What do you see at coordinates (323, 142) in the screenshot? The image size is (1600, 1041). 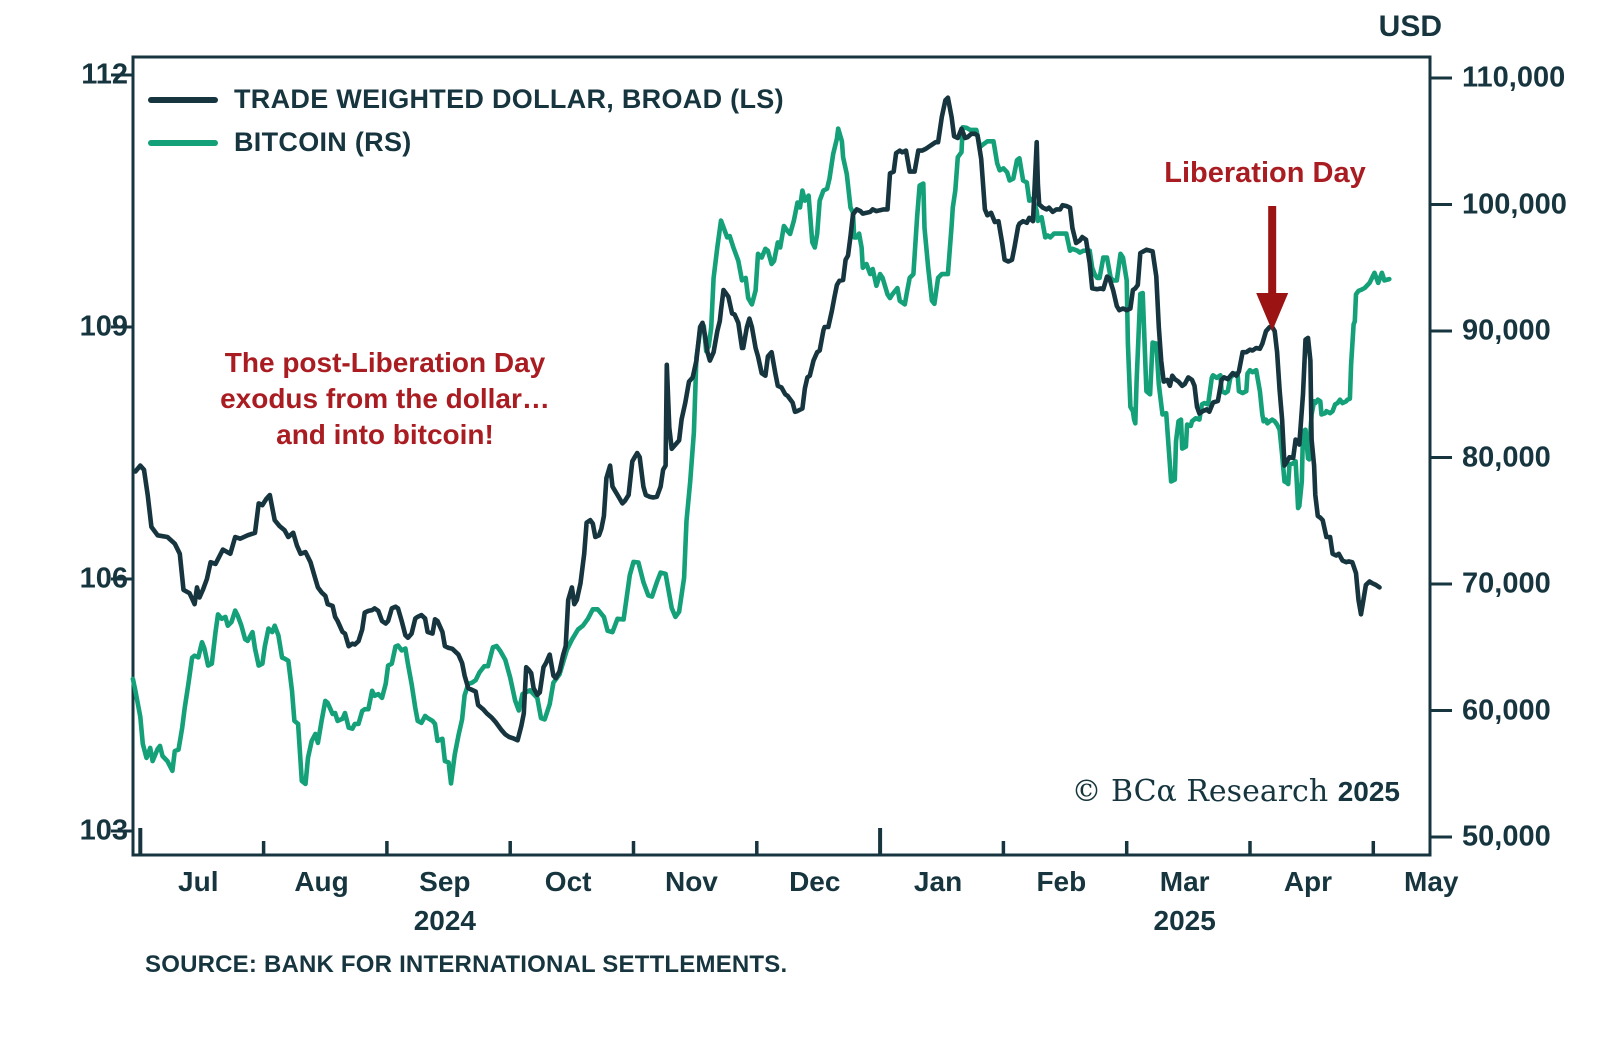 I see `legend-label-bitcoin: BITCOIN (RS)` at bounding box center [323, 142].